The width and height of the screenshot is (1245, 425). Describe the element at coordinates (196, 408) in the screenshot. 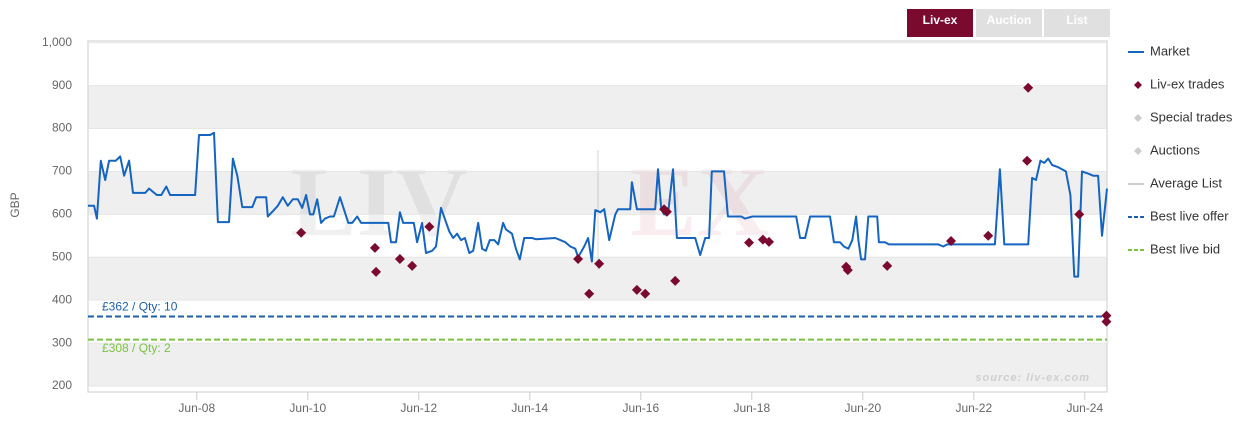

I see `x-tick-label: Jun-08` at that location.